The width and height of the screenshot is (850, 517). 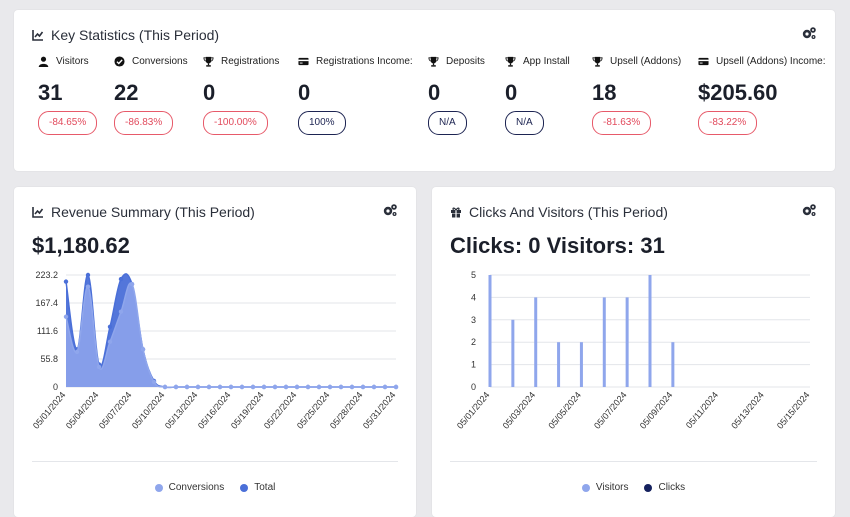 What do you see at coordinates (355, 95) in the screenshot?
I see `stat-registrations-income: Registrations Income: 0 100%` at bounding box center [355, 95].